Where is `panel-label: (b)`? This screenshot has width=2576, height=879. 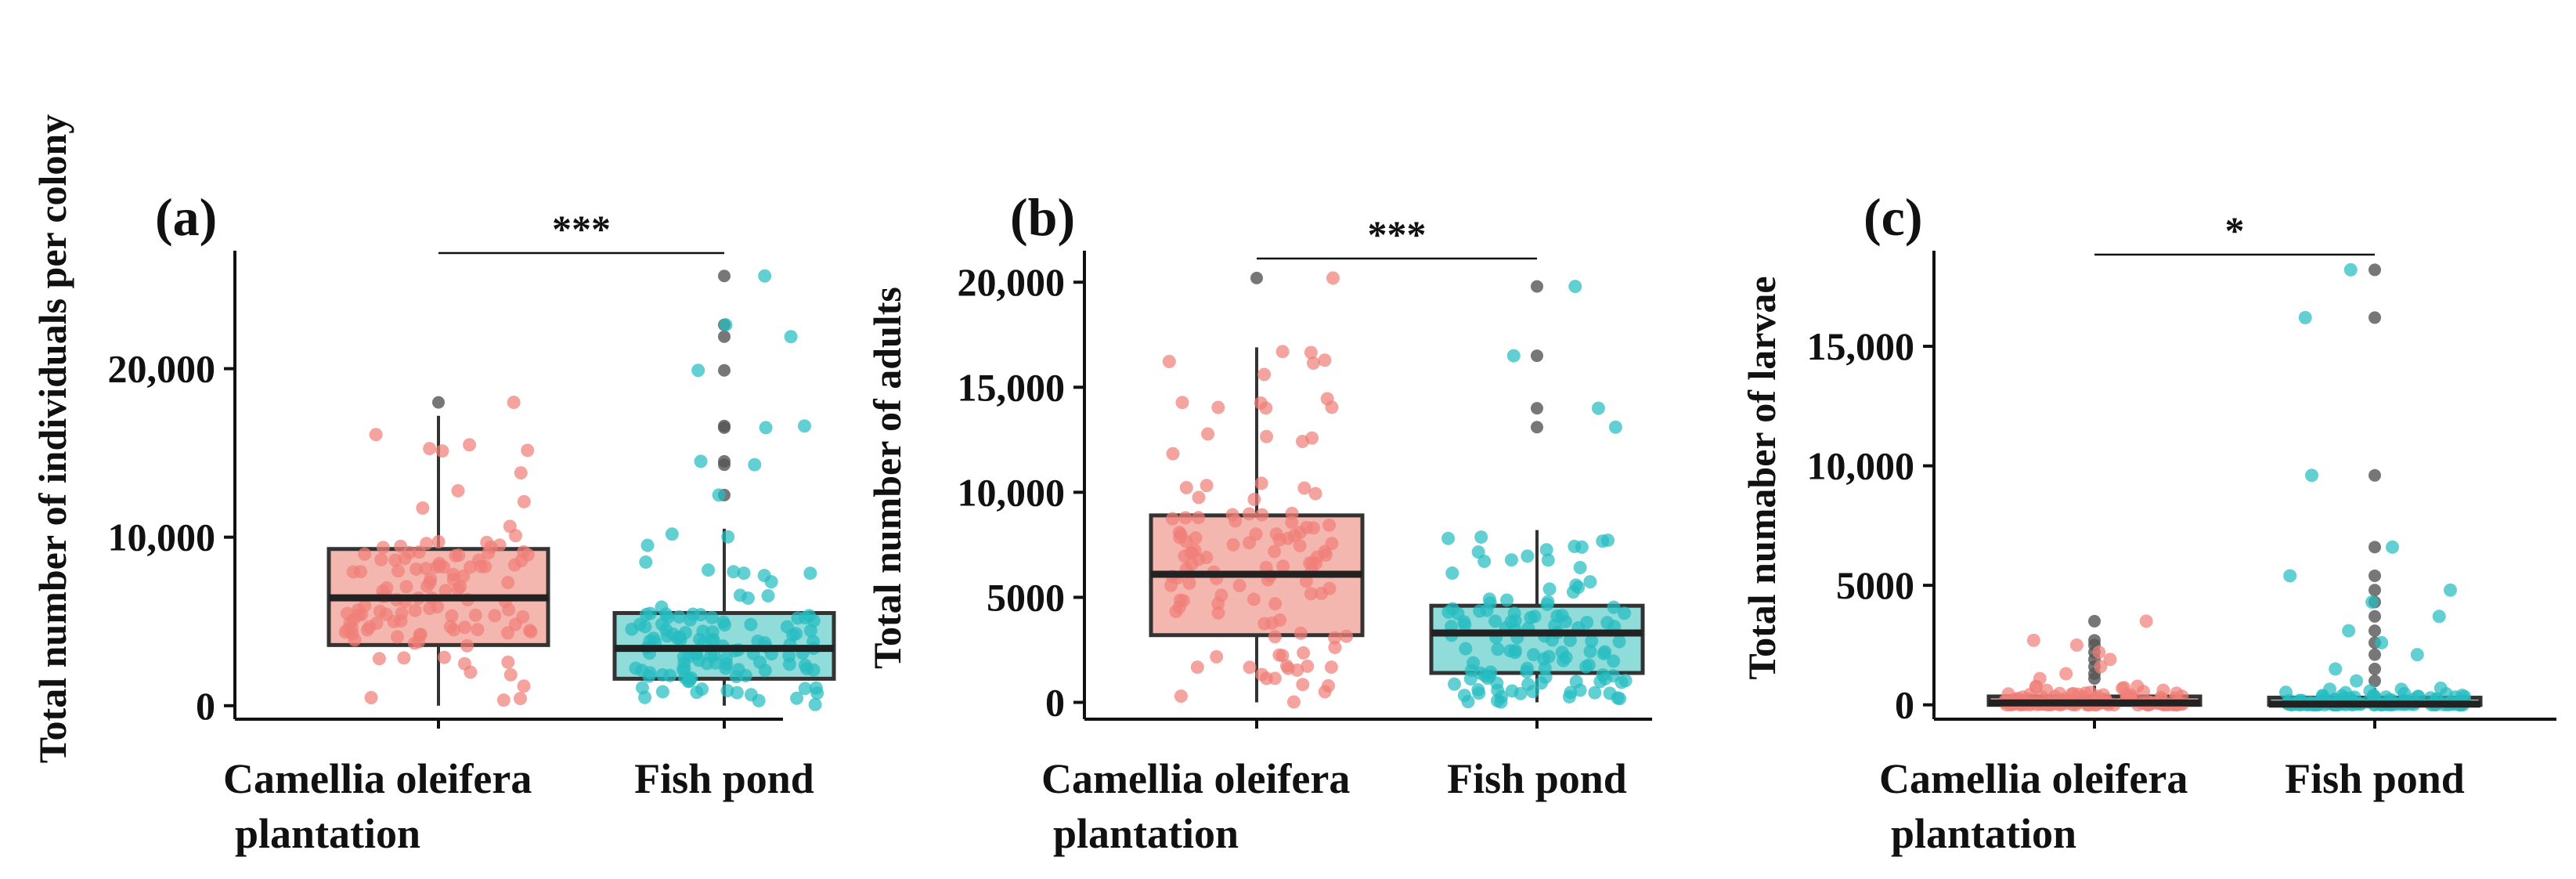 panel-label: (b) is located at coordinates (1042, 217).